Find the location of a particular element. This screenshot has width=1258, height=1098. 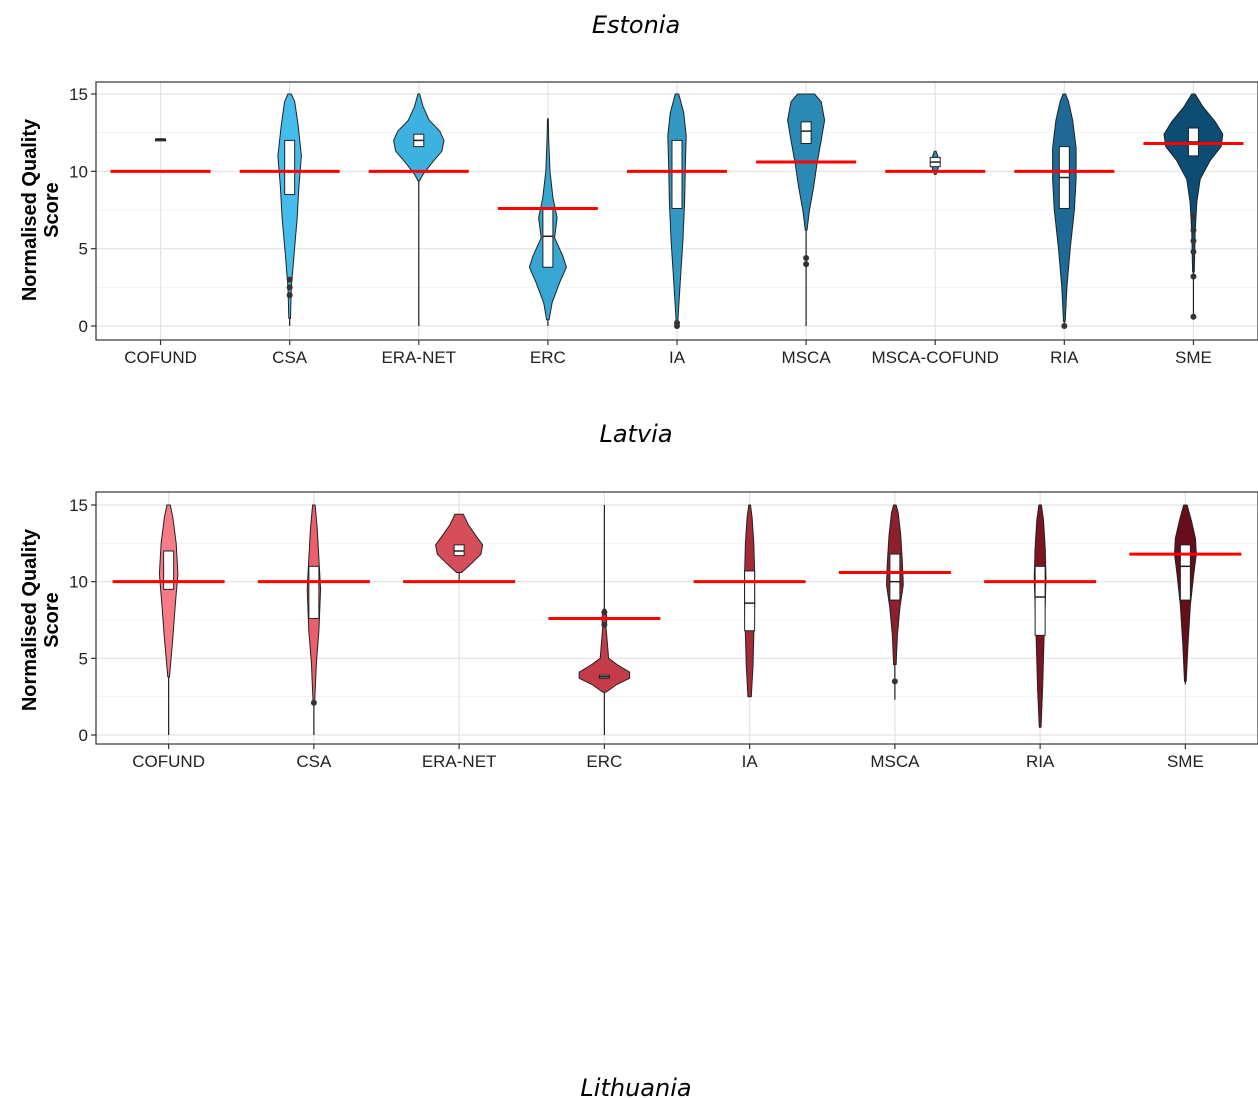

panel-title: Latvia is located at coordinates (635, 434).